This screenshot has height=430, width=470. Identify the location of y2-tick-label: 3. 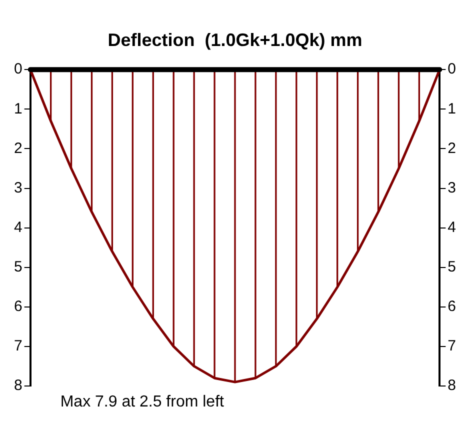
(452, 187).